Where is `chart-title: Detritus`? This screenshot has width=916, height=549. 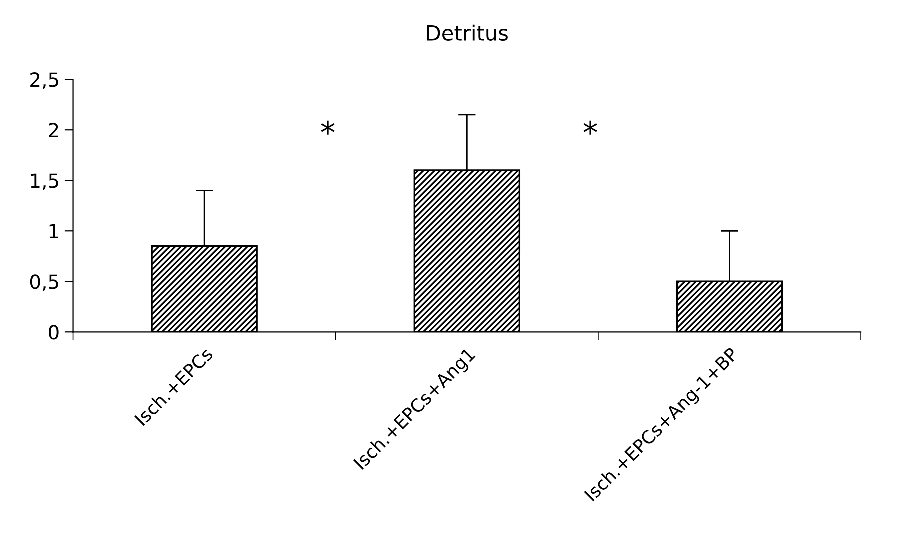
chart-title: Detritus is located at coordinates (467, 33).